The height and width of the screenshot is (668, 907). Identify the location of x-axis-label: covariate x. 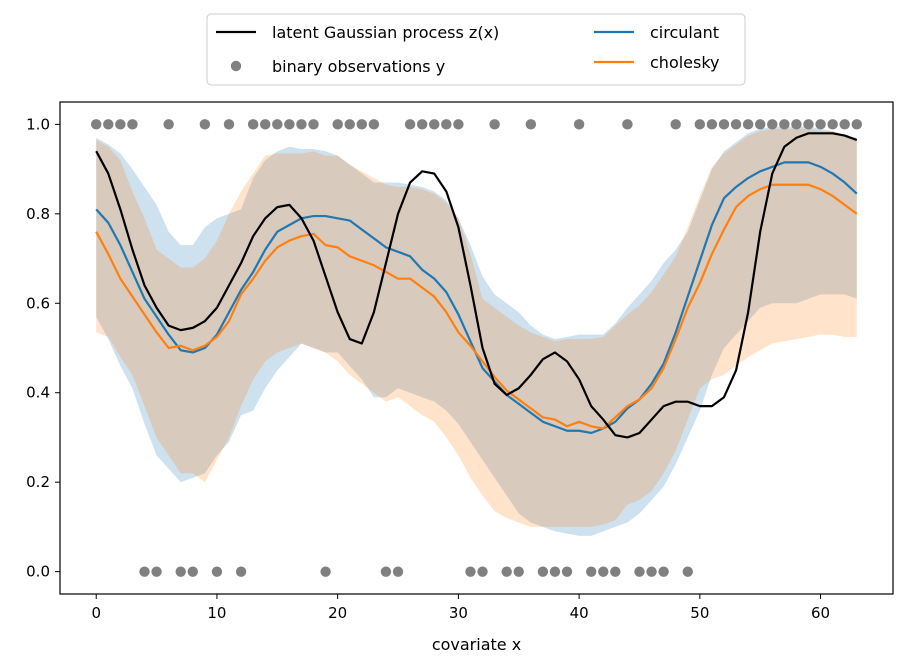
(476, 644).